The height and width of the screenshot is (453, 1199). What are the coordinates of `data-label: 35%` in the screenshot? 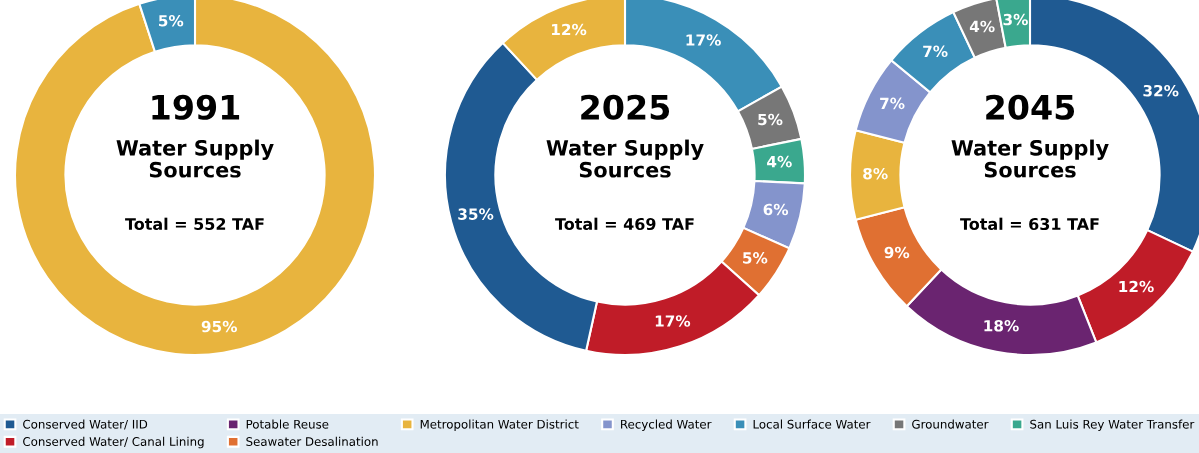 It's located at (476, 214).